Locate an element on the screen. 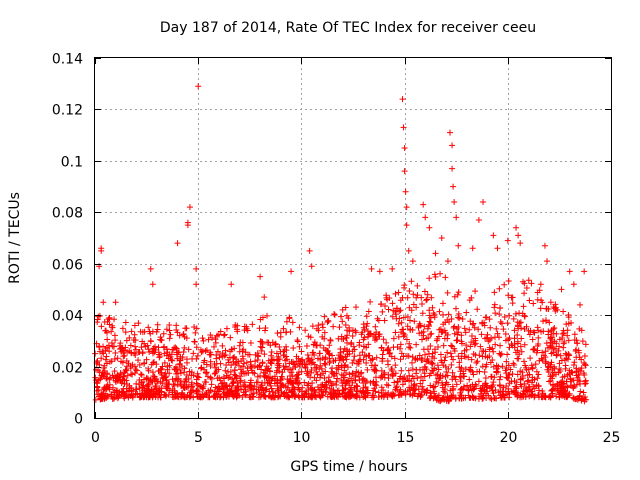  y-tick-label: 0.1 is located at coordinates (72, 163).